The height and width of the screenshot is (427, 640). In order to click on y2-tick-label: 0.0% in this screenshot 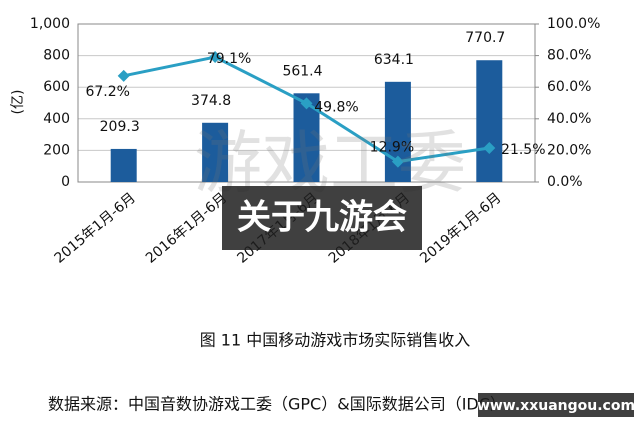, I will do `click(565, 182)`.